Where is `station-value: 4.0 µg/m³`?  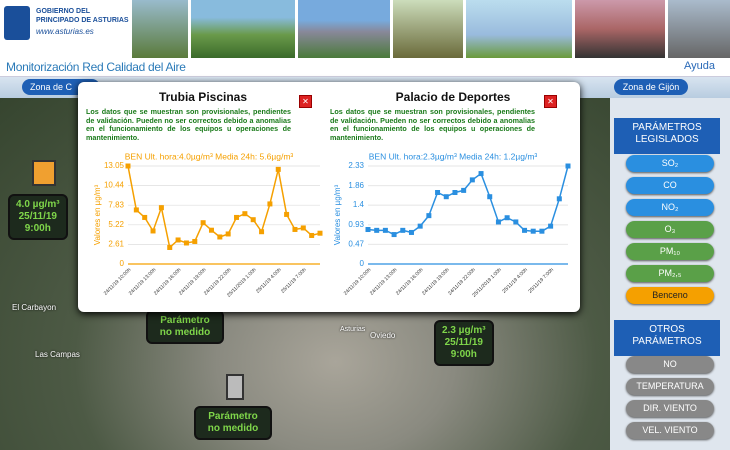 station-value: 4.0 µg/m³ is located at coordinates (38, 204).